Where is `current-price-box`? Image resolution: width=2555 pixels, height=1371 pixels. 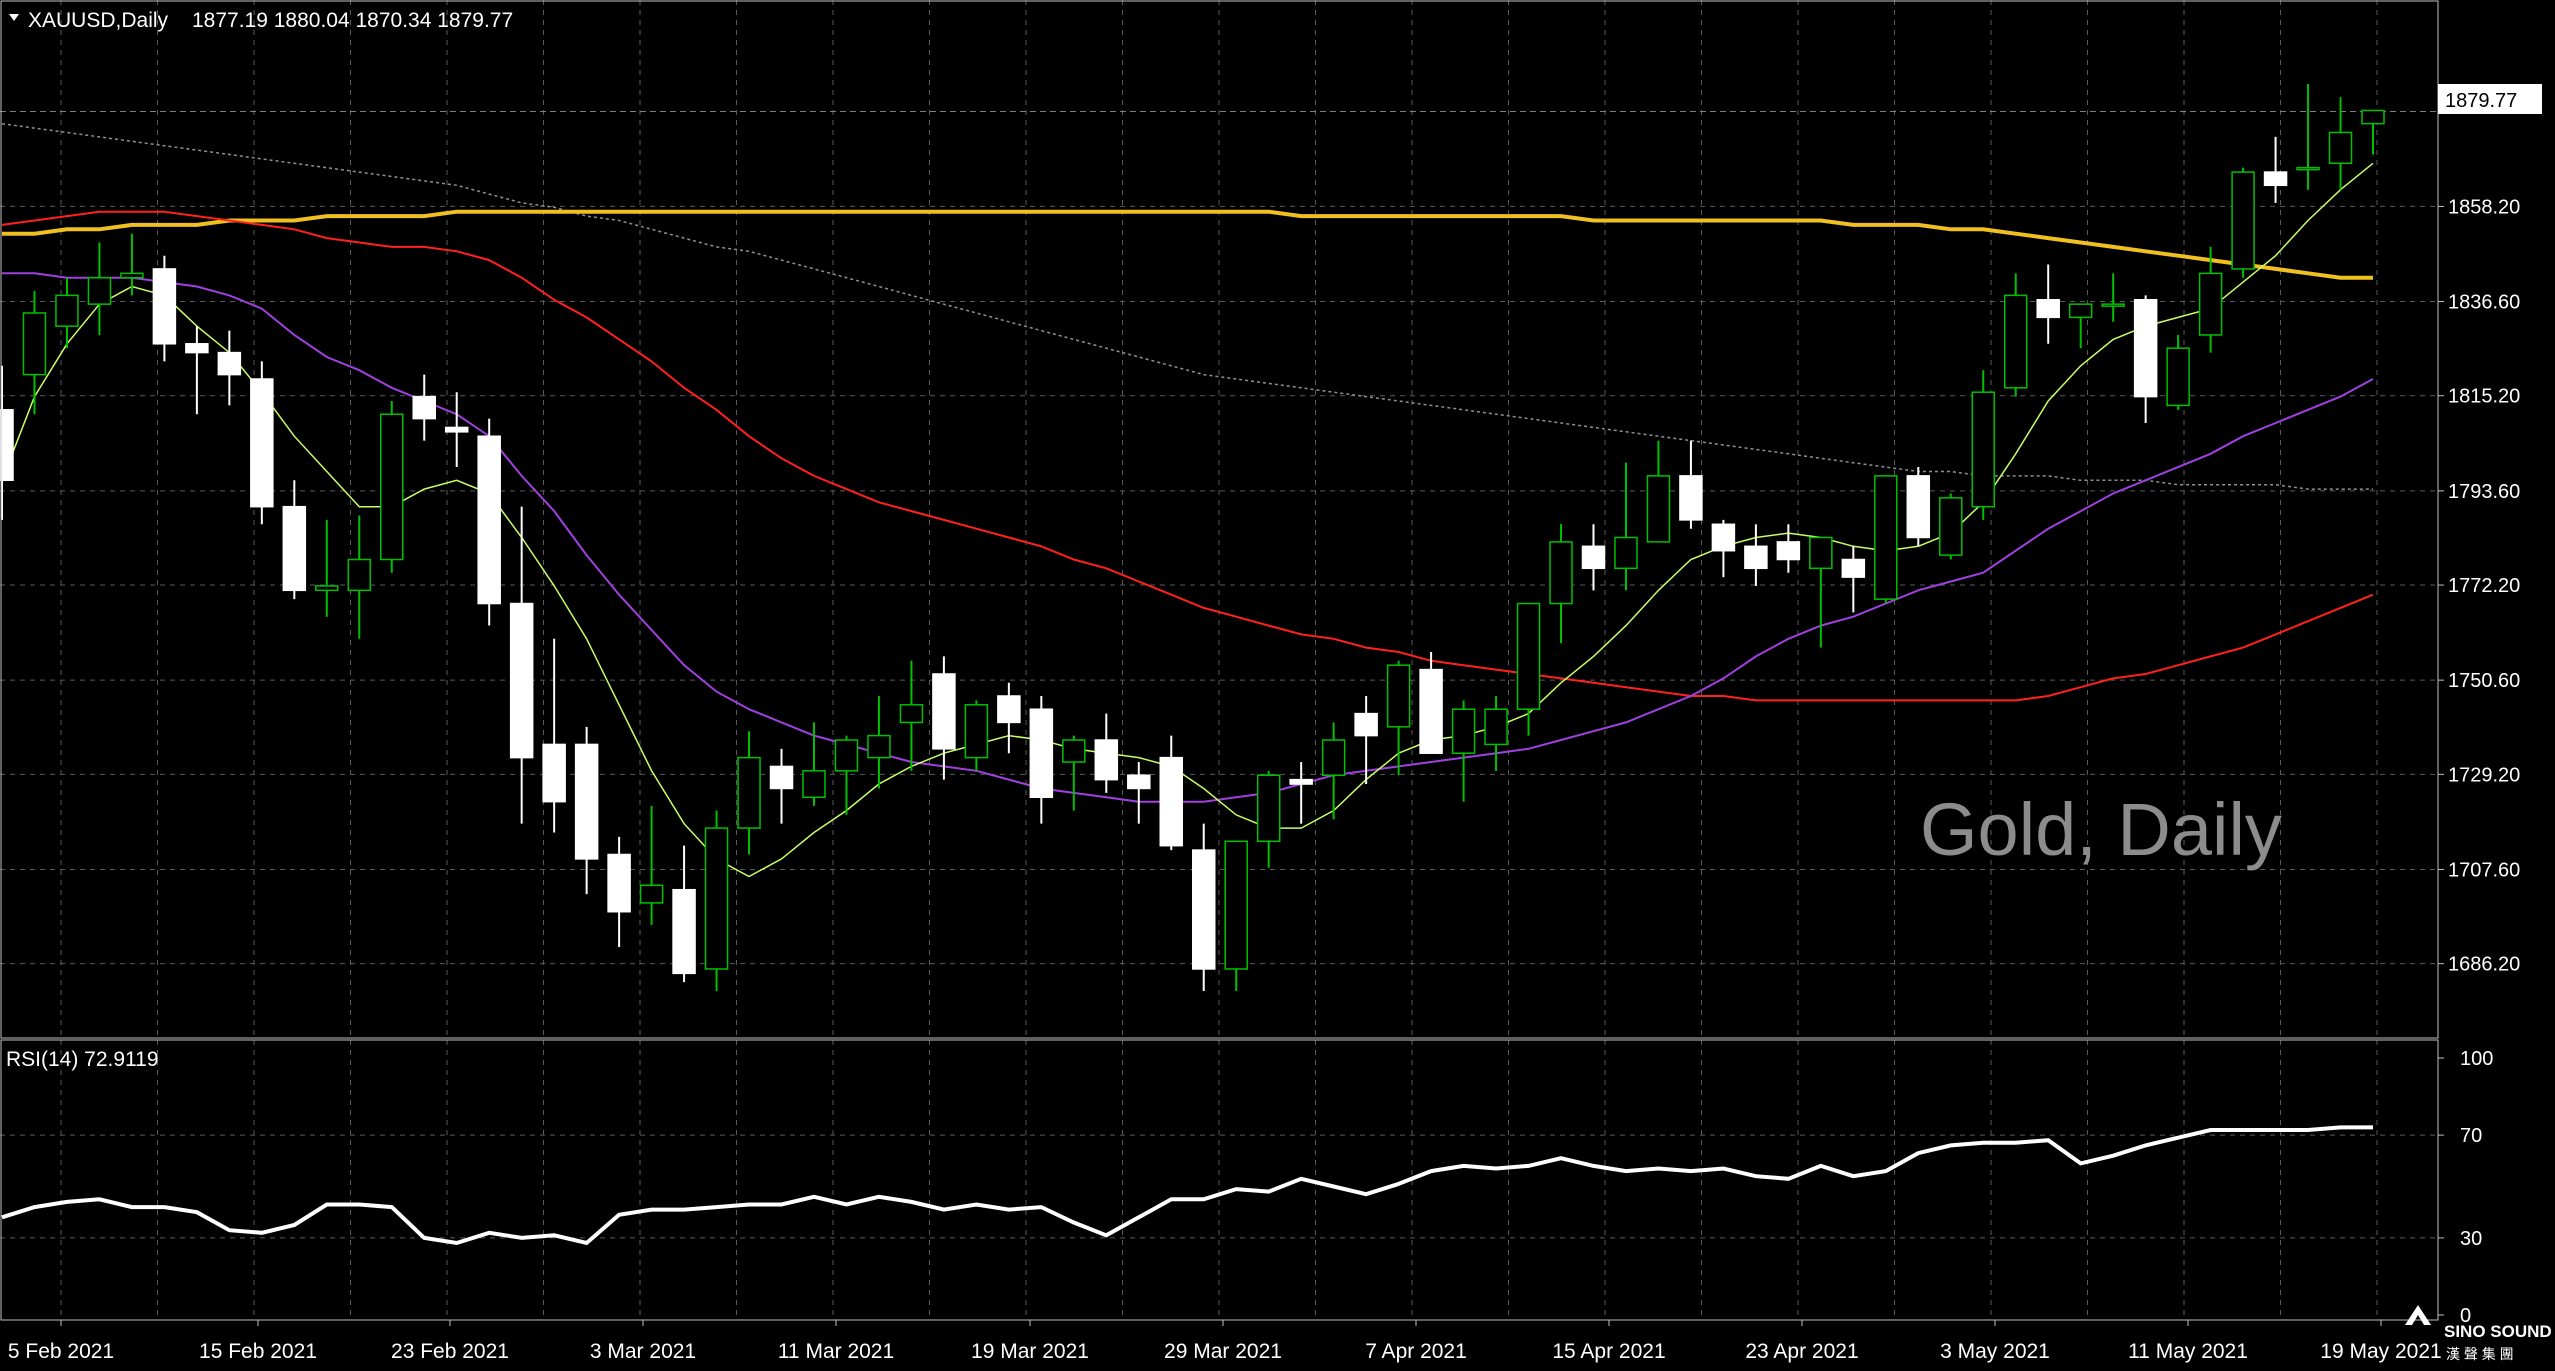
current-price-box is located at coordinates (2490, 99).